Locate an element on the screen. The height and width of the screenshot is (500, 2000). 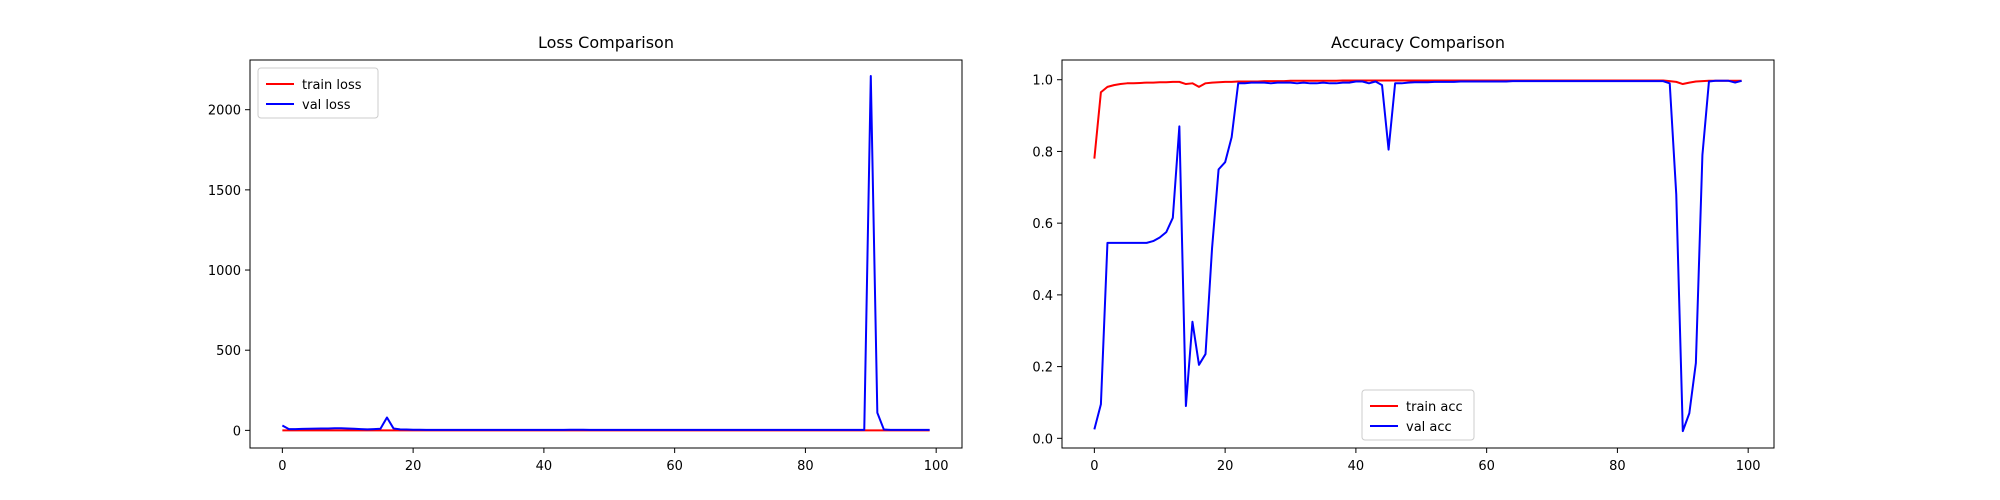
y-tick-label: 0.0 is located at coordinates (1042, 439).